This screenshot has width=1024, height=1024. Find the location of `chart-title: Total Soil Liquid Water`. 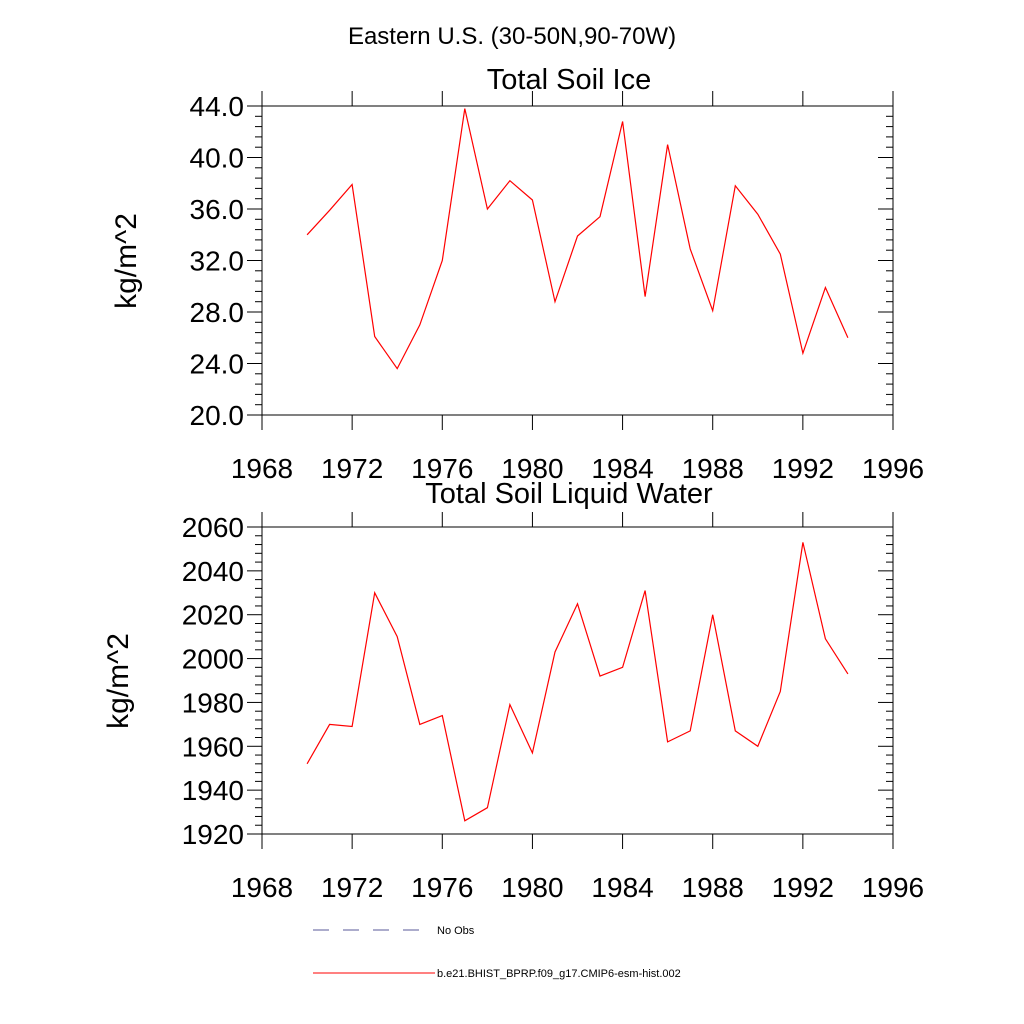

chart-title: Total Soil Liquid Water is located at coordinates (569, 494).